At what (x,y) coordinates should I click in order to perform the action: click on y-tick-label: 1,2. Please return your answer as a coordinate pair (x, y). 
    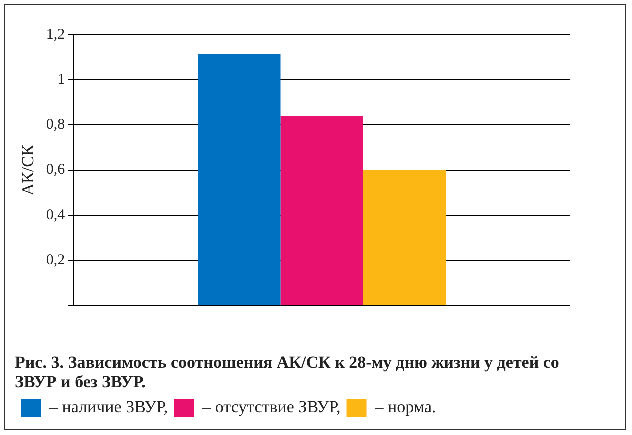
    Looking at the image, I should click on (56, 34).